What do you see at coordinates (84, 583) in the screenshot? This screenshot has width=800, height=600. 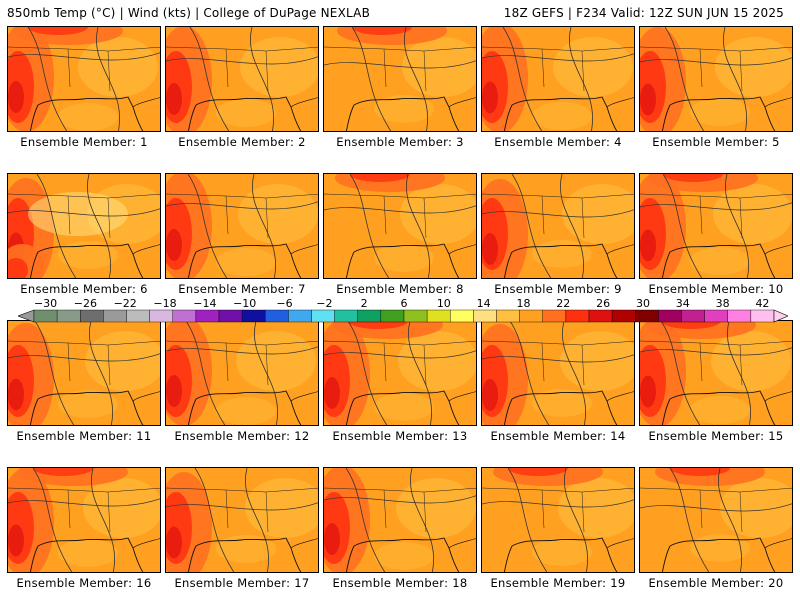 I see `ensemble-member-label: Ensemble Member: 16` at bounding box center [84, 583].